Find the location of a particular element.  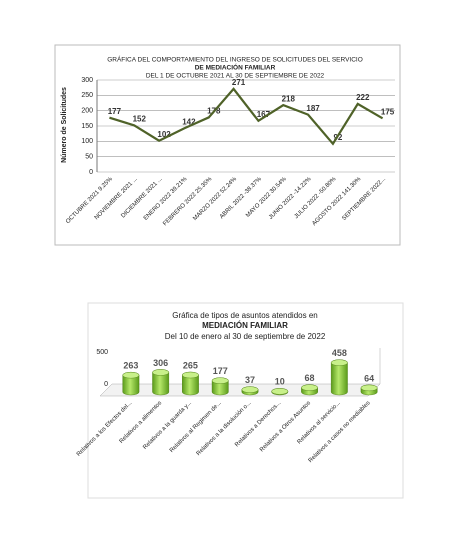

x-tick-label: FEBRERO 2022 25.35% is located at coordinates (187, 201).